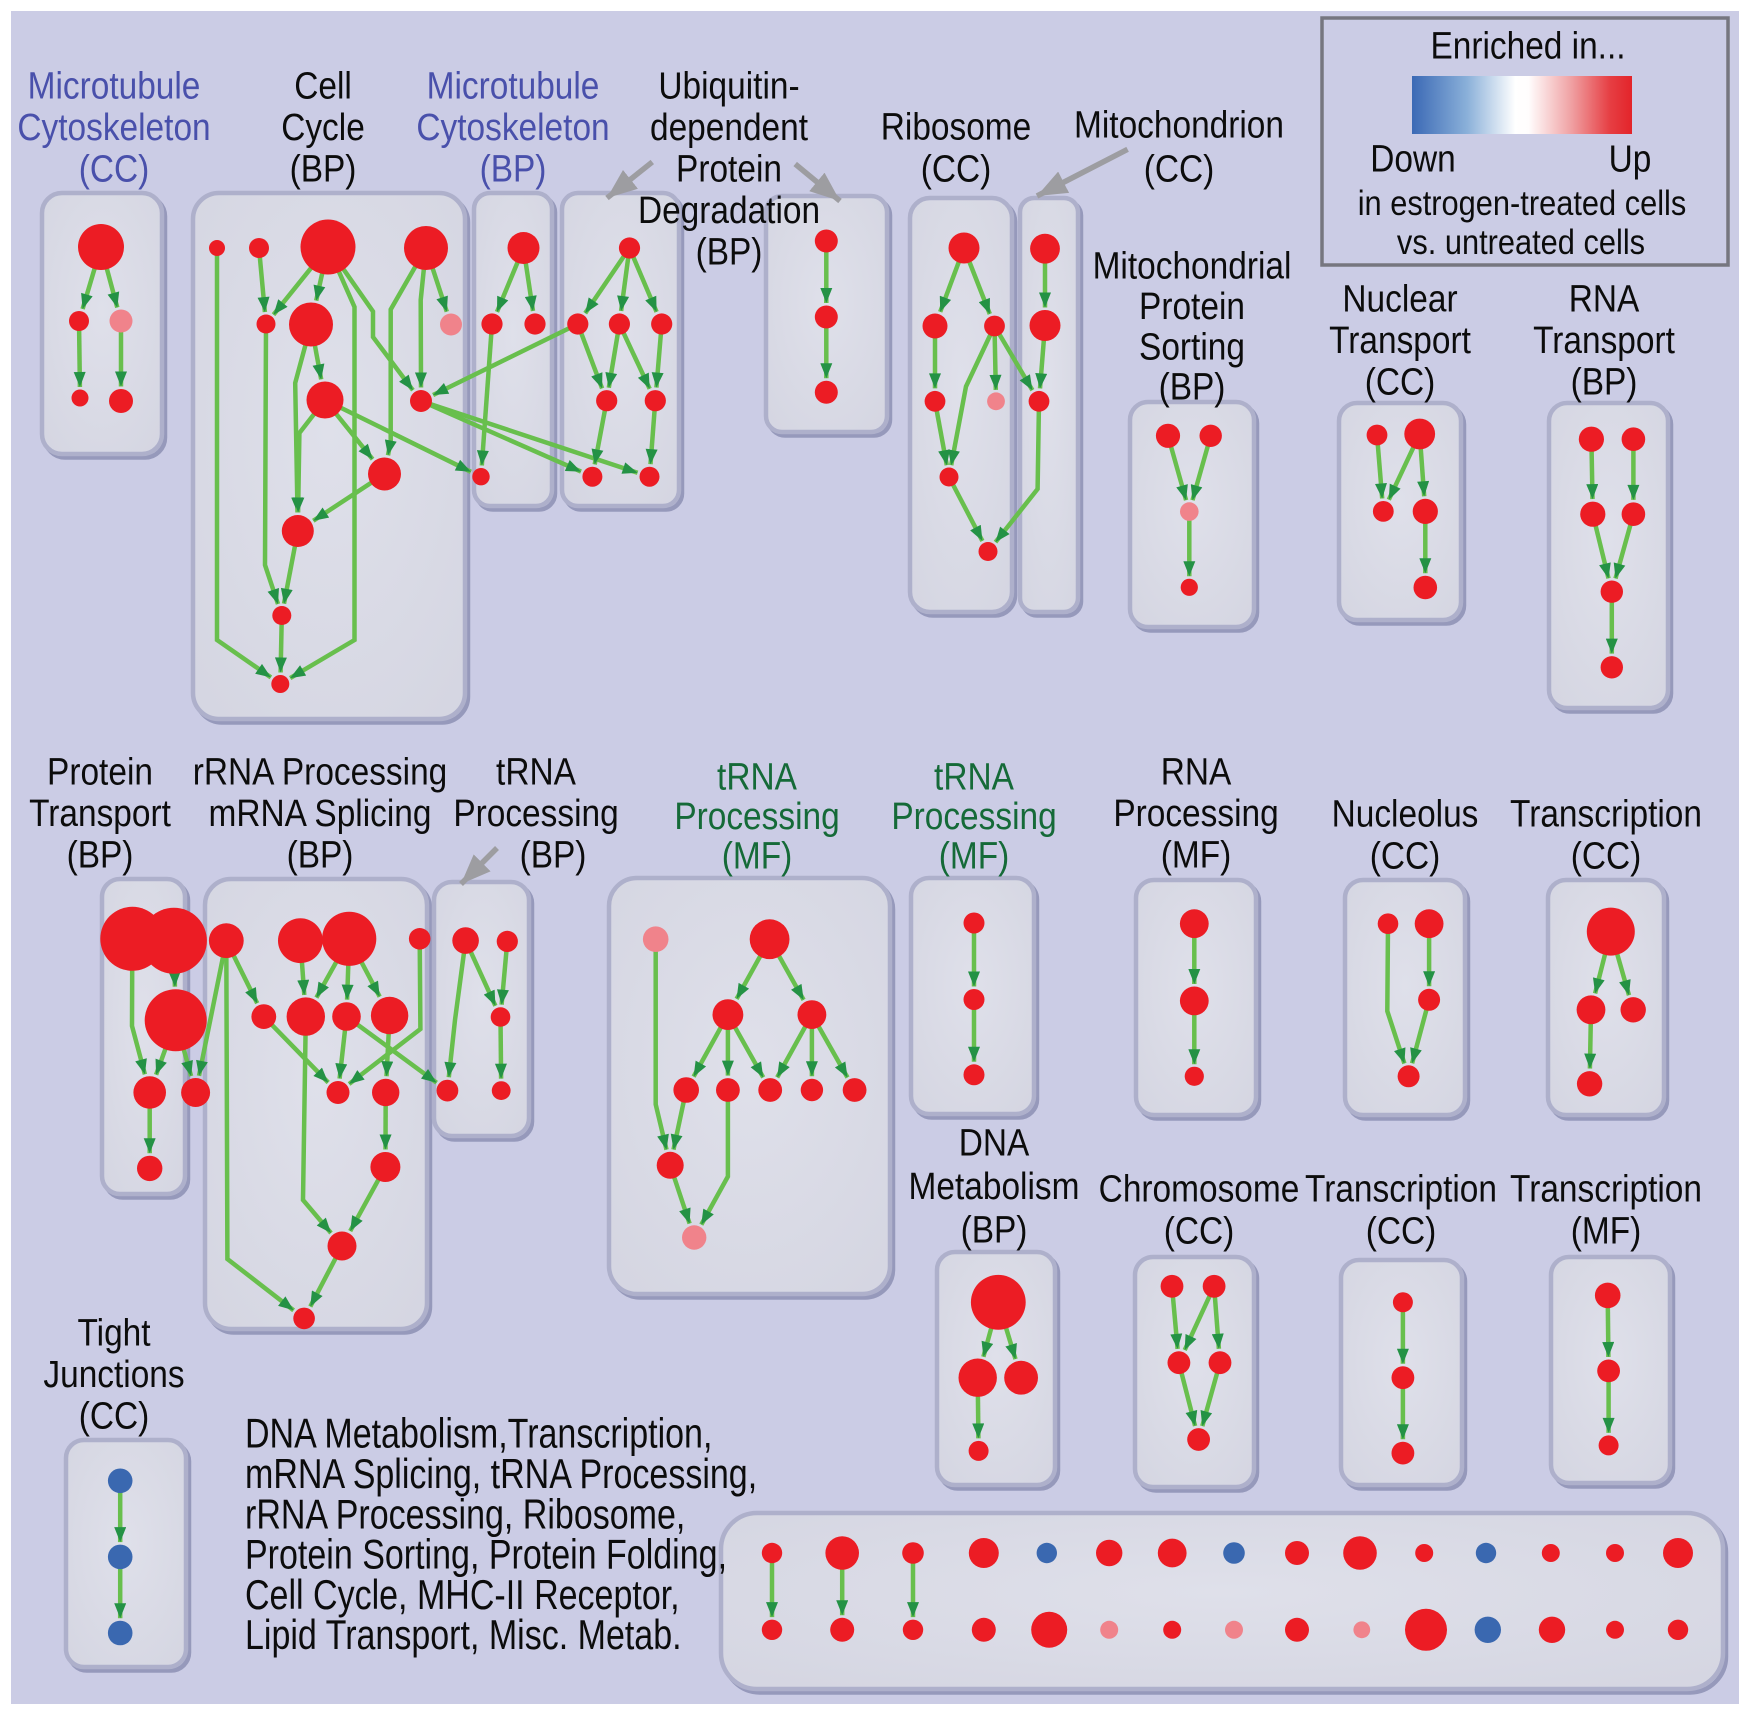  Describe the element at coordinates (1630, 159) in the screenshot. I see `svg-text: Up` at that location.